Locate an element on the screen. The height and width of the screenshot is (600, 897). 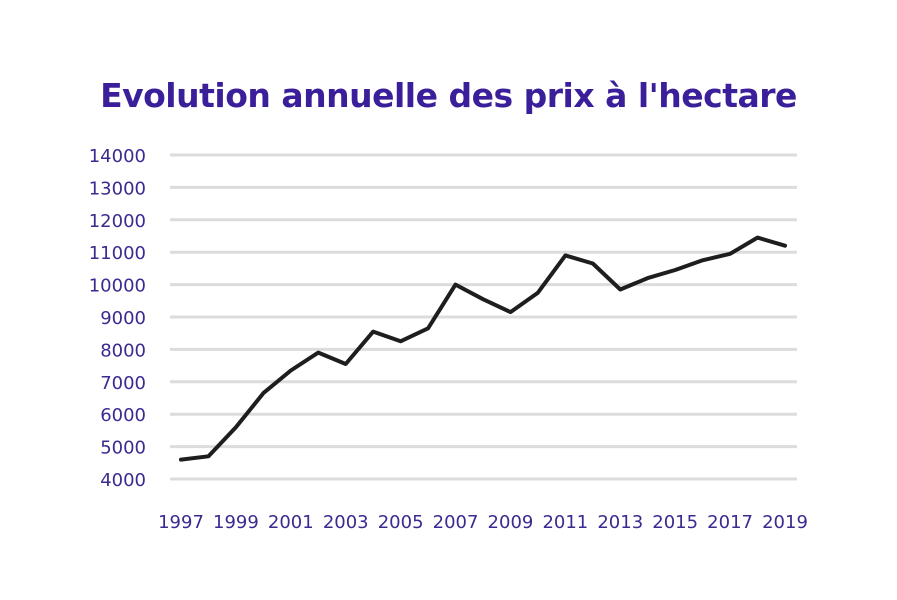
y-tick-label: 4000 is located at coordinates (123, 480).